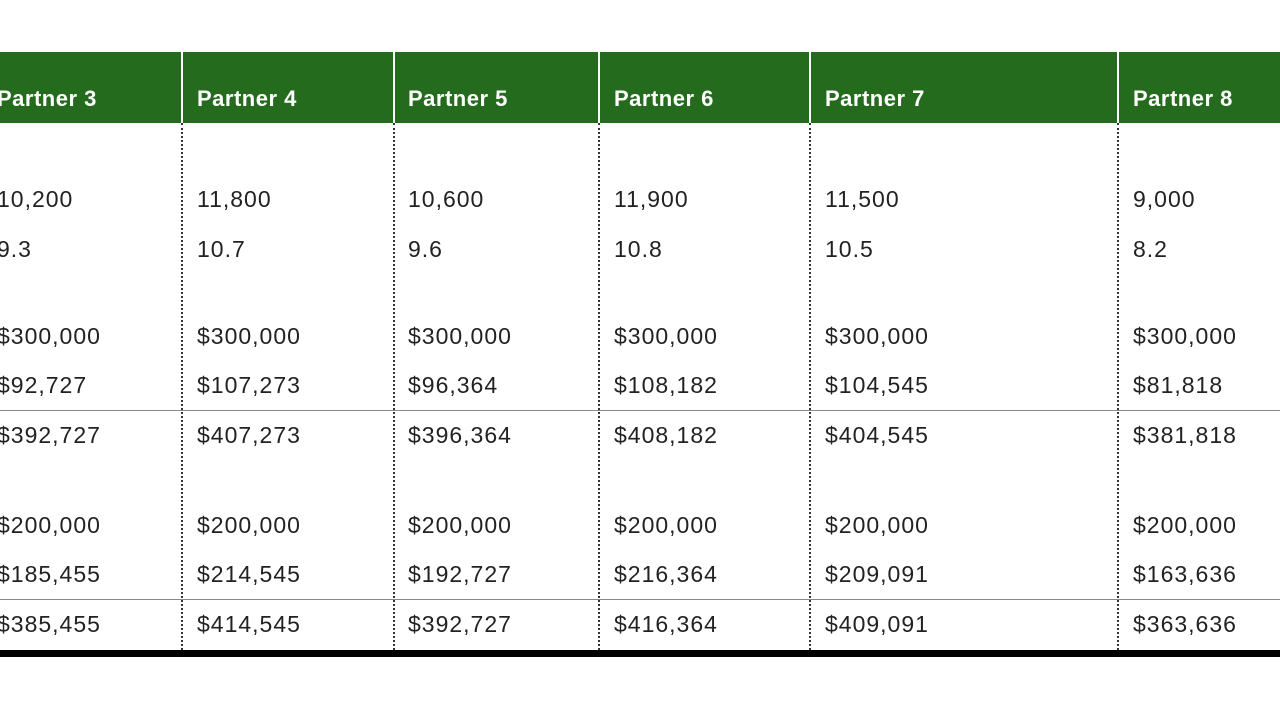  Describe the element at coordinates (877, 435) in the screenshot. I see `table-cell: $404,545` at that location.